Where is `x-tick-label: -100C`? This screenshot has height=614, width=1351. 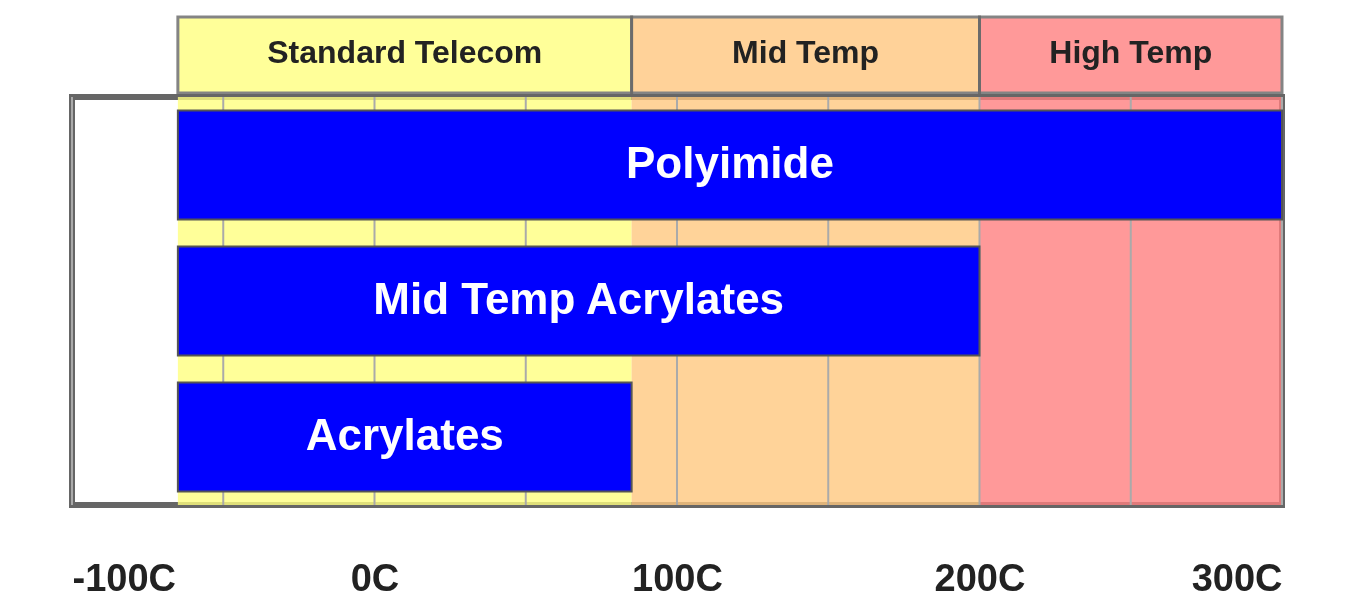 x-tick-label: -100C is located at coordinates (124, 577).